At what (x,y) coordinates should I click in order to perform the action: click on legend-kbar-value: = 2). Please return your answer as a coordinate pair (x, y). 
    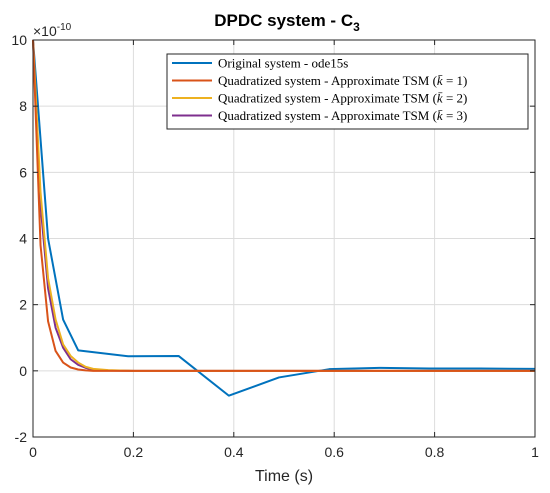
    Looking at the image, I should click on (455, 98).